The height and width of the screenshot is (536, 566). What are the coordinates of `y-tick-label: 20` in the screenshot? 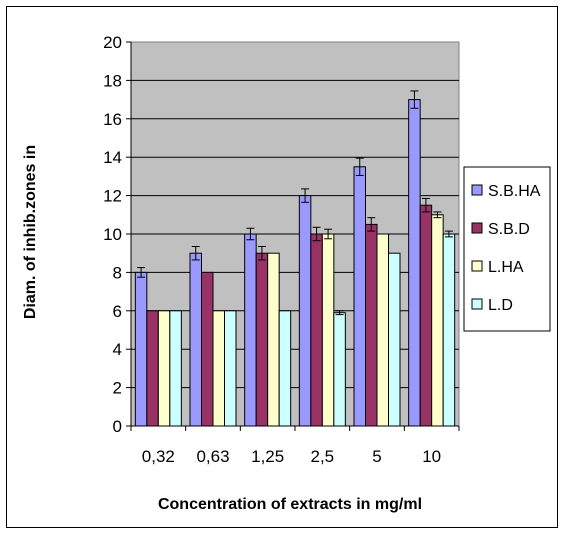 It's located at (112, 42).